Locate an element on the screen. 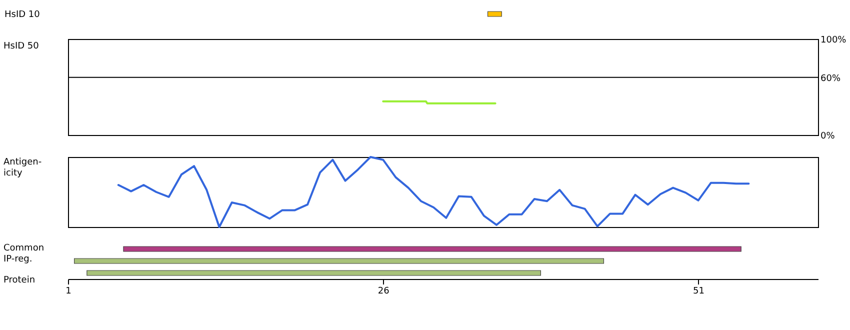 This screenshot has width=850, height=330. x-tick-label: 26 is located at coordinates (384, 291).